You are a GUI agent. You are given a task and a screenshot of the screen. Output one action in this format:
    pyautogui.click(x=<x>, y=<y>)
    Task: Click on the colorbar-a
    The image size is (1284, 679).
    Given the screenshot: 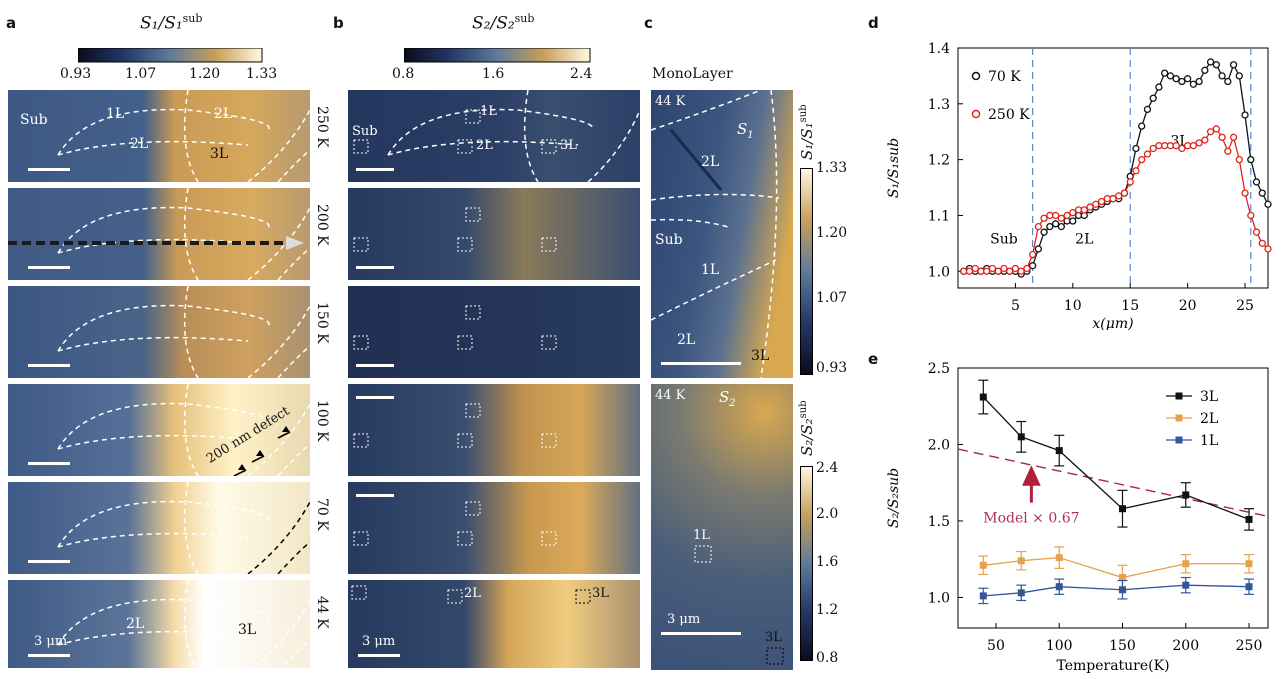 What is the action you would take?
    pyautogui.click(x=170, y=55)
    